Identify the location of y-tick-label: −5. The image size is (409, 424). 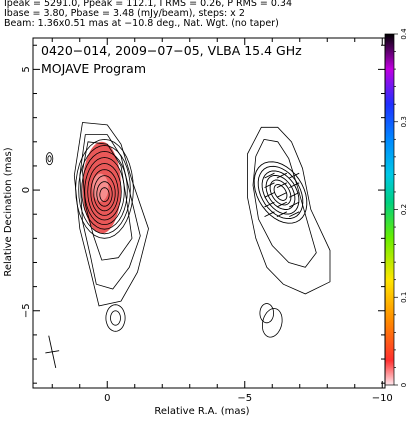
(26, 310).